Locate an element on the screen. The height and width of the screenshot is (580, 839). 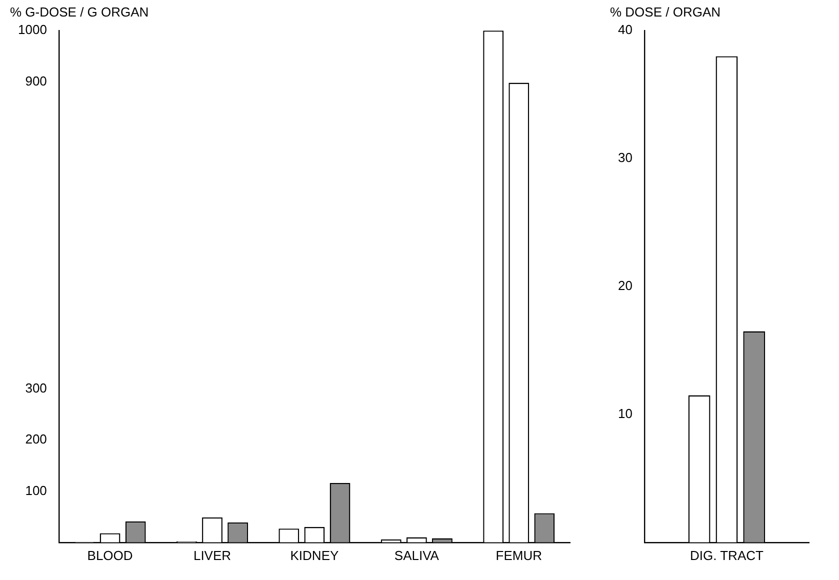
y-tick-label: 300 is located at coordinates (36, 388).